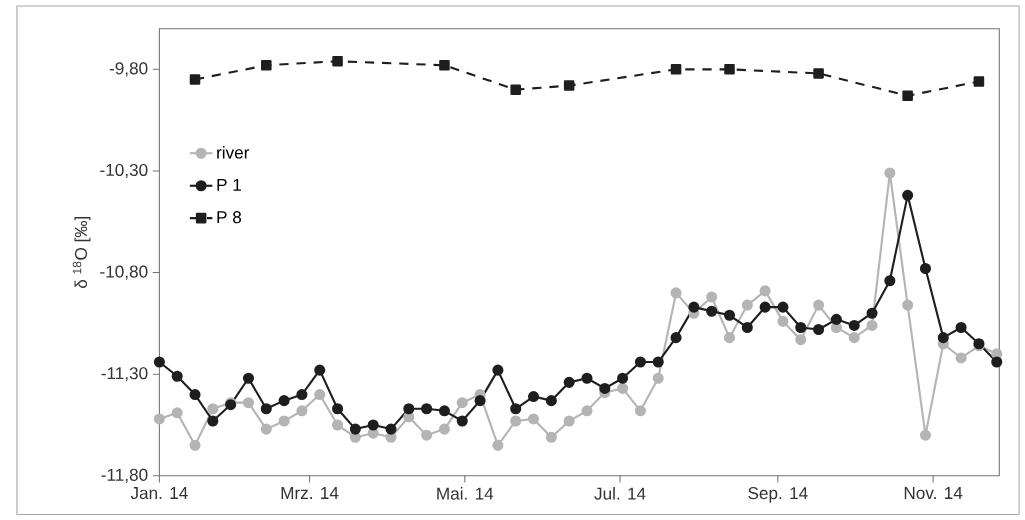  Describe the element at coordinates (778, 494) in the screenshot. I see `x-tick-label: Sep. 14` at that location.